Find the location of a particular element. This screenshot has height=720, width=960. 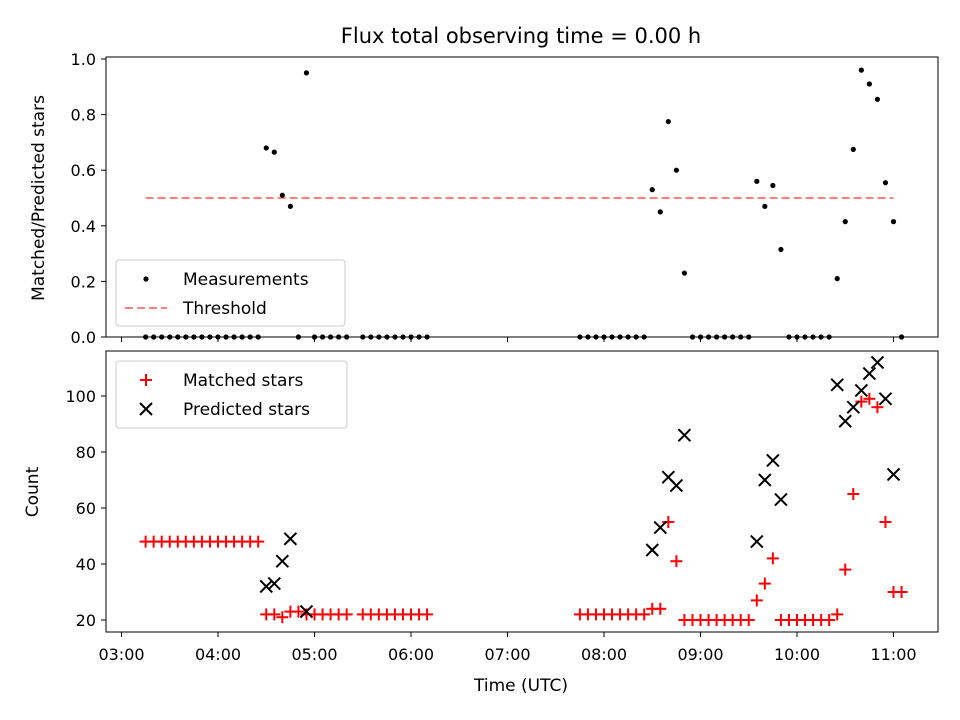

legend-label-threshold: Threshold is located at coordinates (224, 309).